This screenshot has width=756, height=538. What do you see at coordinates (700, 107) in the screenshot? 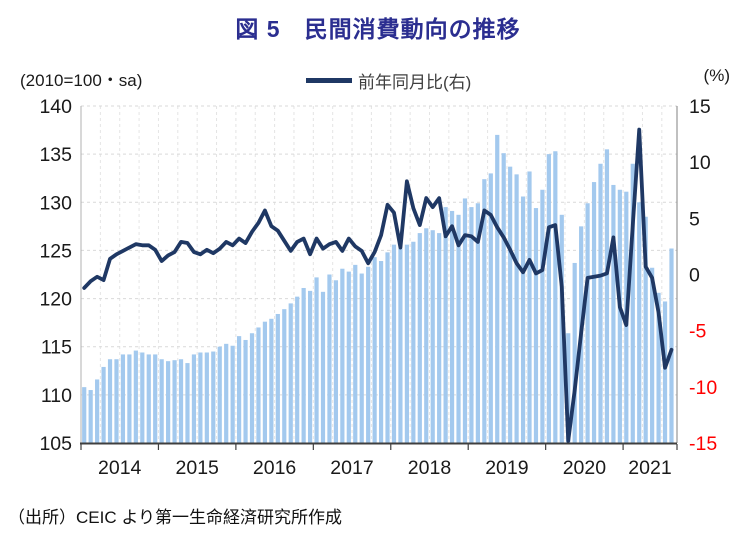
I see `right-axis-tick-label: 15` at bounding box center [700, 107].